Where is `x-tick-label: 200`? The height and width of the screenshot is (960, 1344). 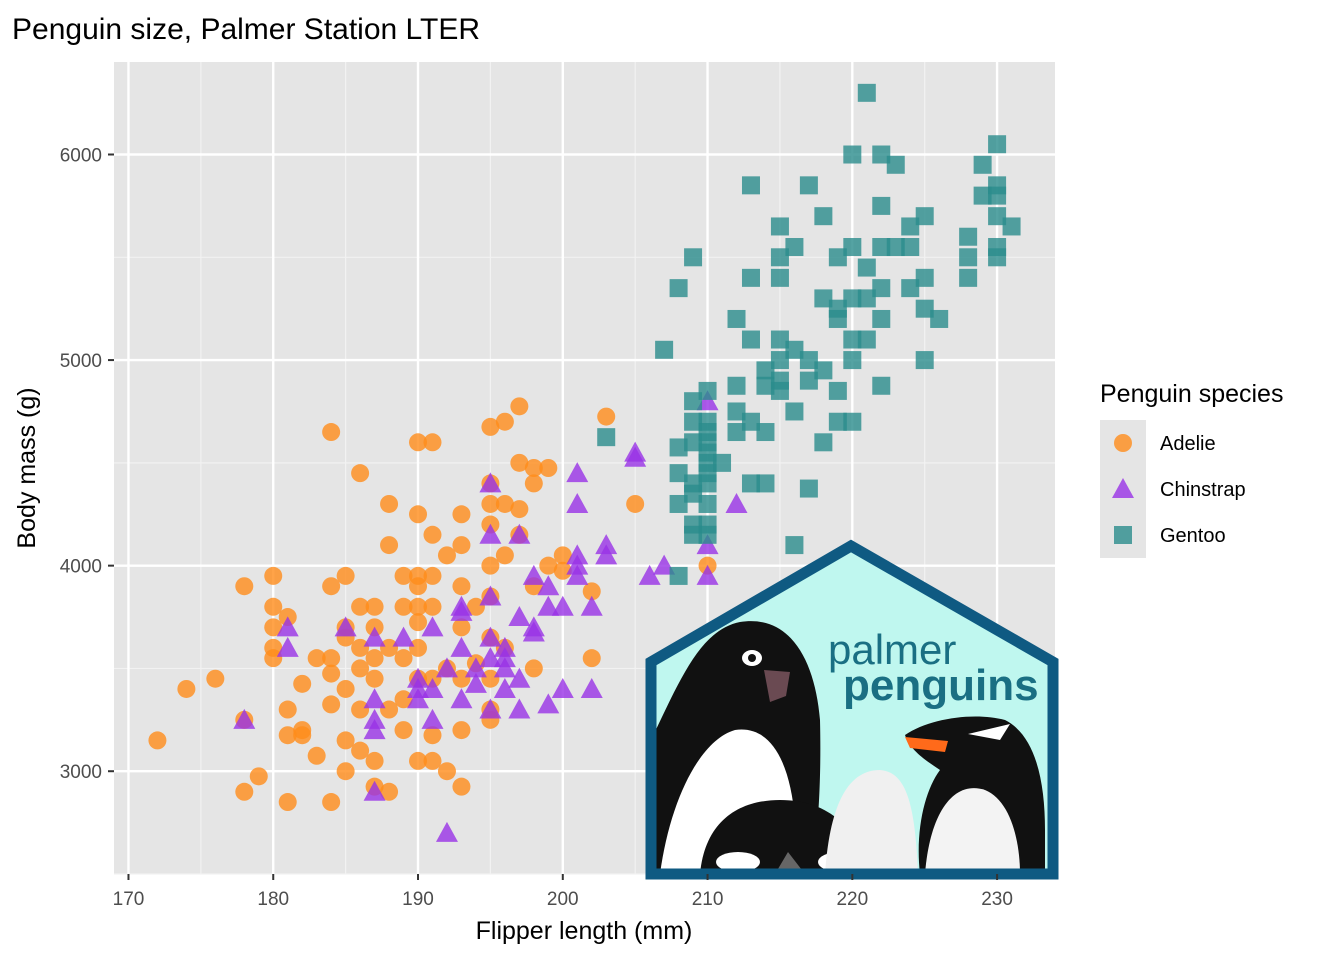 x-tick-label: 200 is located at coordinates (563, 899).